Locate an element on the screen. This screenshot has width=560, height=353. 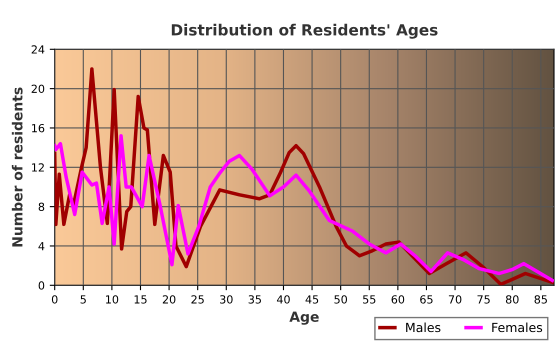
chart-title: Distribution of Residents' Ages is located at coordinates (305, 31).